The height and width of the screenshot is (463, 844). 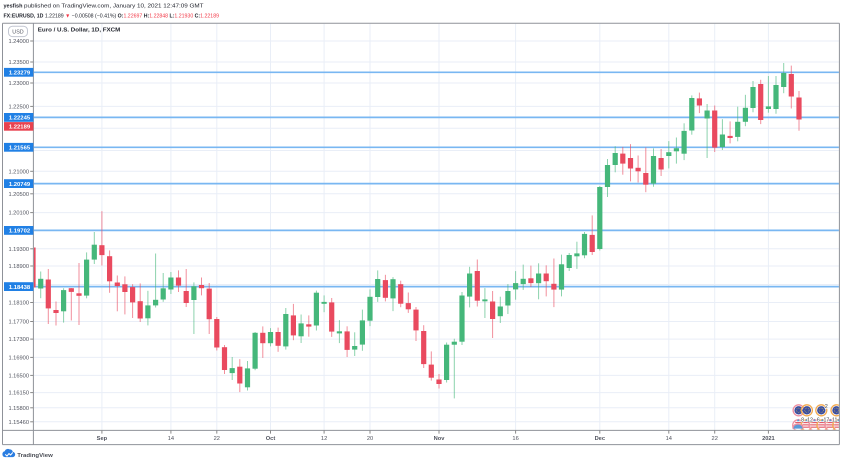 What do you see at coordinates (35, 456) in the screenshot?
I see `svg-text: TradingView` at bounding box center [35, 456].